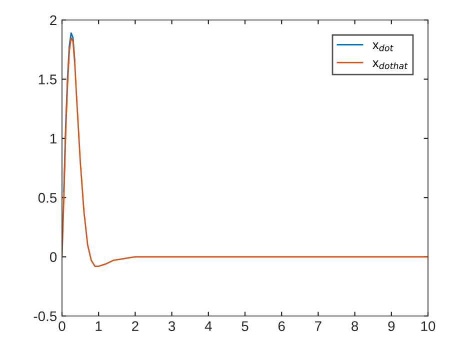  I want to click on y-tick-label: 1.5, so click(47, 79).